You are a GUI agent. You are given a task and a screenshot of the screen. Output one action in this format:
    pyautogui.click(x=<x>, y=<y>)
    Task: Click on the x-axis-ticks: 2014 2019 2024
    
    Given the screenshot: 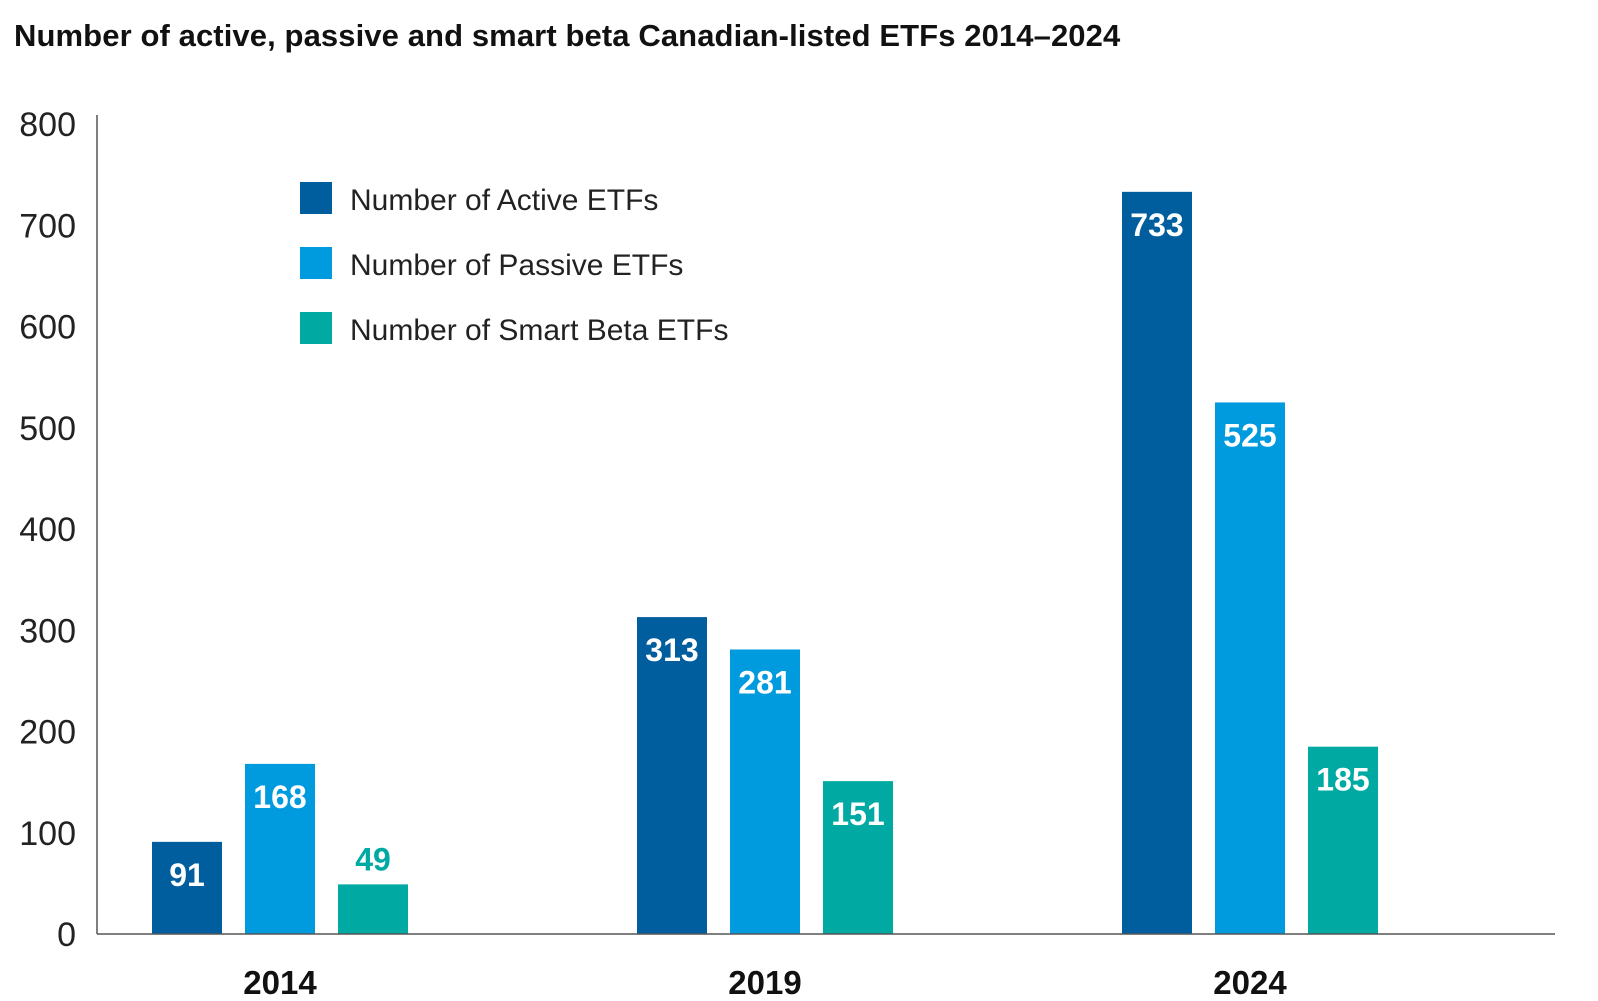 What is the action you would take?
    pyautogui.click(x=765, y=982)
    